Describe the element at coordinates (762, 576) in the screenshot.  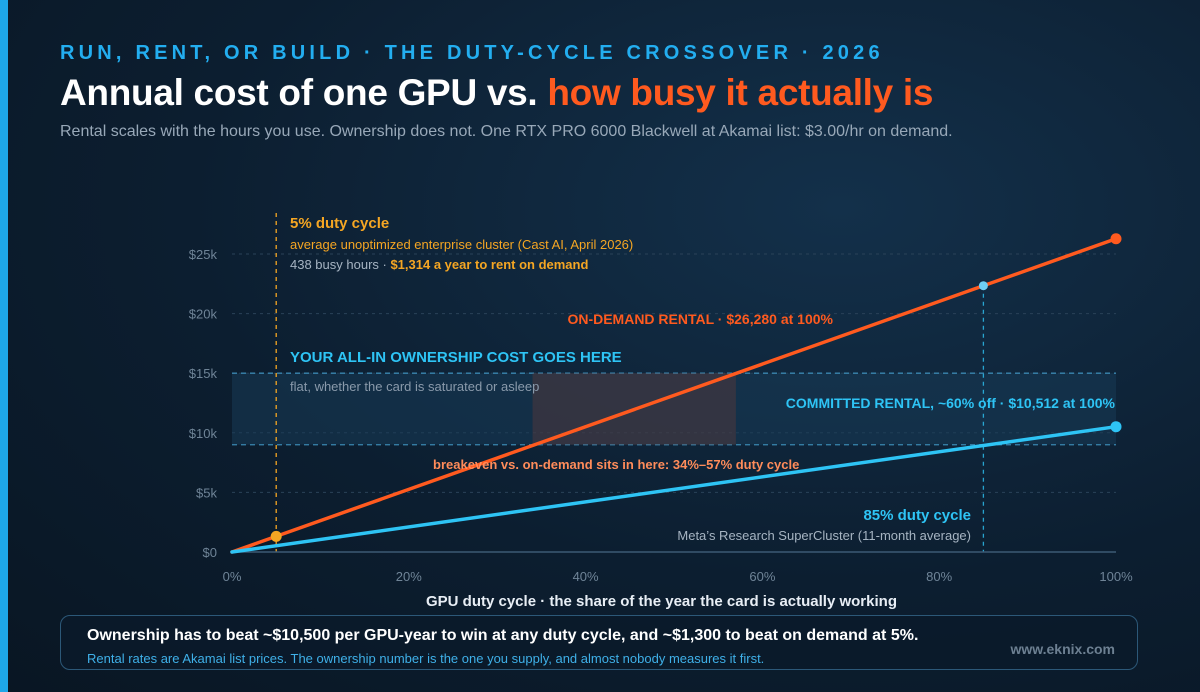
I see `x-tick-label: 60%` at that location.